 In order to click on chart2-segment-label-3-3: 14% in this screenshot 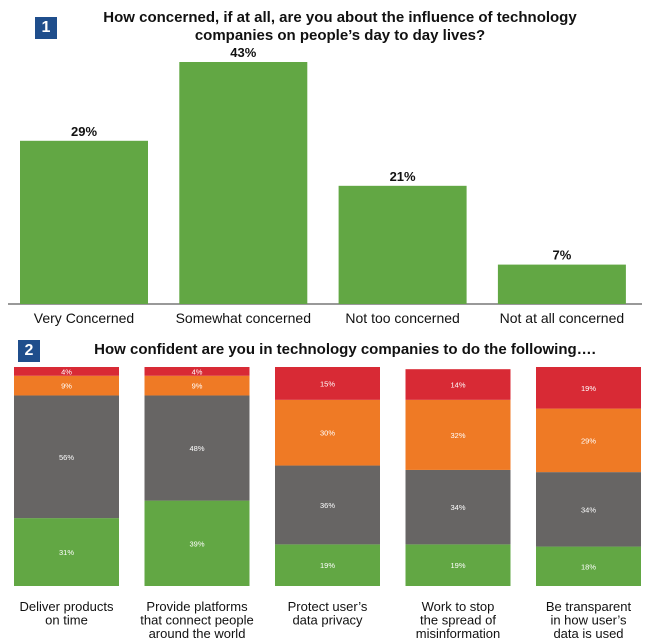, I will do `click(457, 385)`.